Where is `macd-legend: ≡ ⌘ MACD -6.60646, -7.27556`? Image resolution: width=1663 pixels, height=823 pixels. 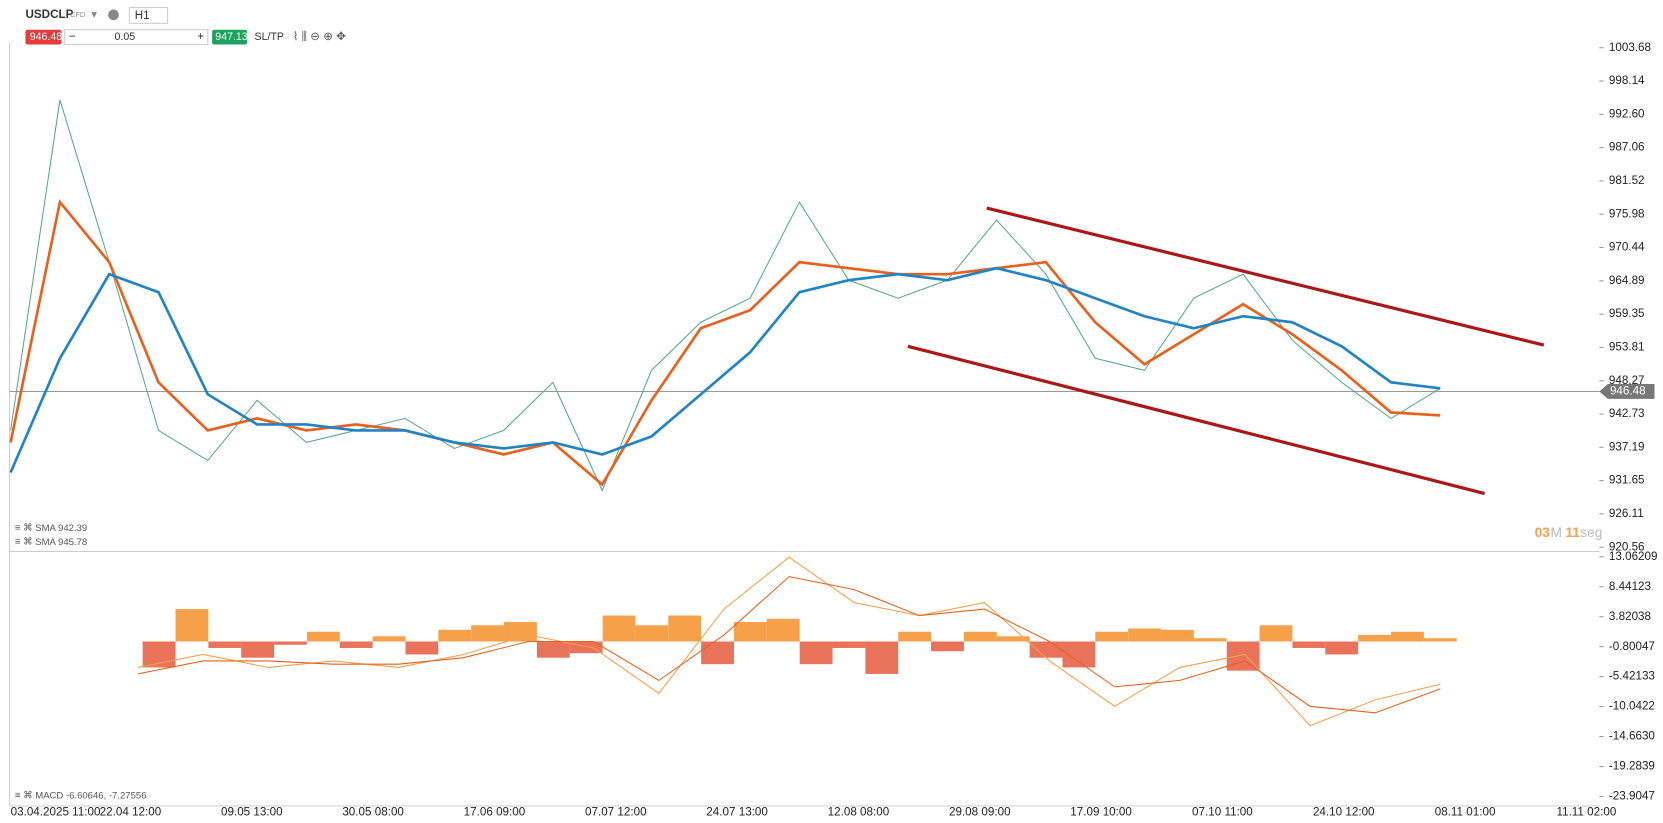 macd-legend: ≡ ⌘ MACD -6.60646, -7.27556 is located at coordinates (81, 795).